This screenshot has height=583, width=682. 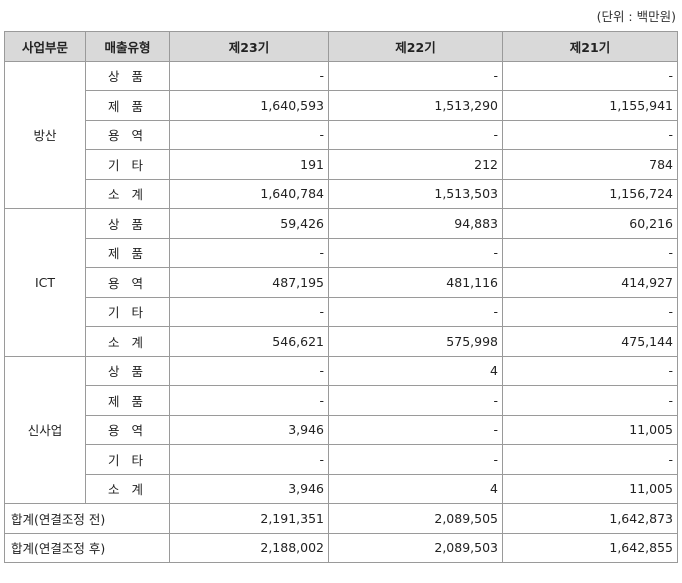 What do you see at coordinates (590, 547) in the screenshot?
I see `value-cell: 1,642,855` at bounding box center [590, 547].